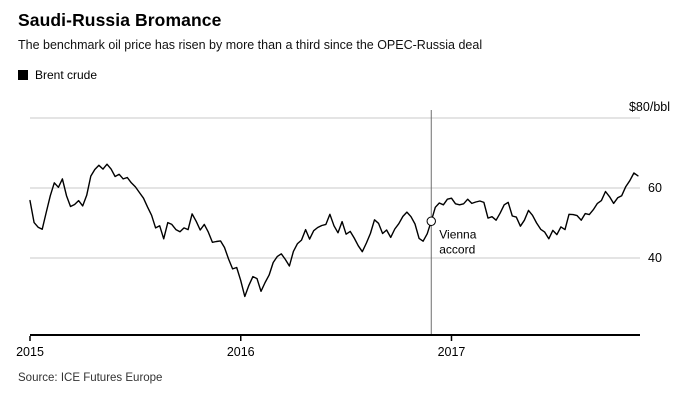 The image size is (680, 402). Describe the element at coordinates (655, 258) in the screenshot. I see `y-axis-label: 40` at that location.